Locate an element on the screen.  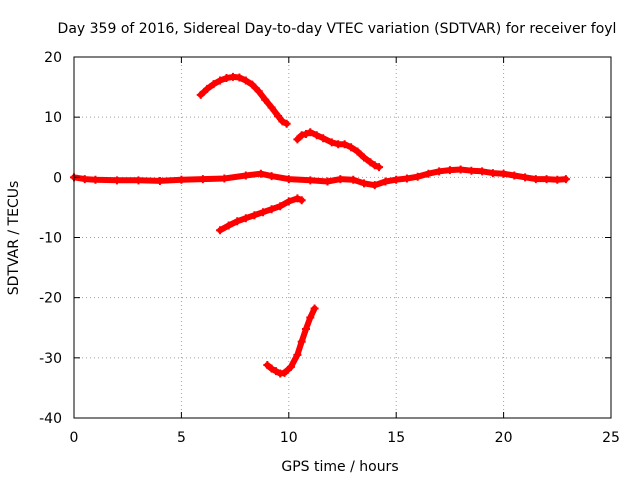
y-tick-label: -20 is located at coordinates (50, 299).